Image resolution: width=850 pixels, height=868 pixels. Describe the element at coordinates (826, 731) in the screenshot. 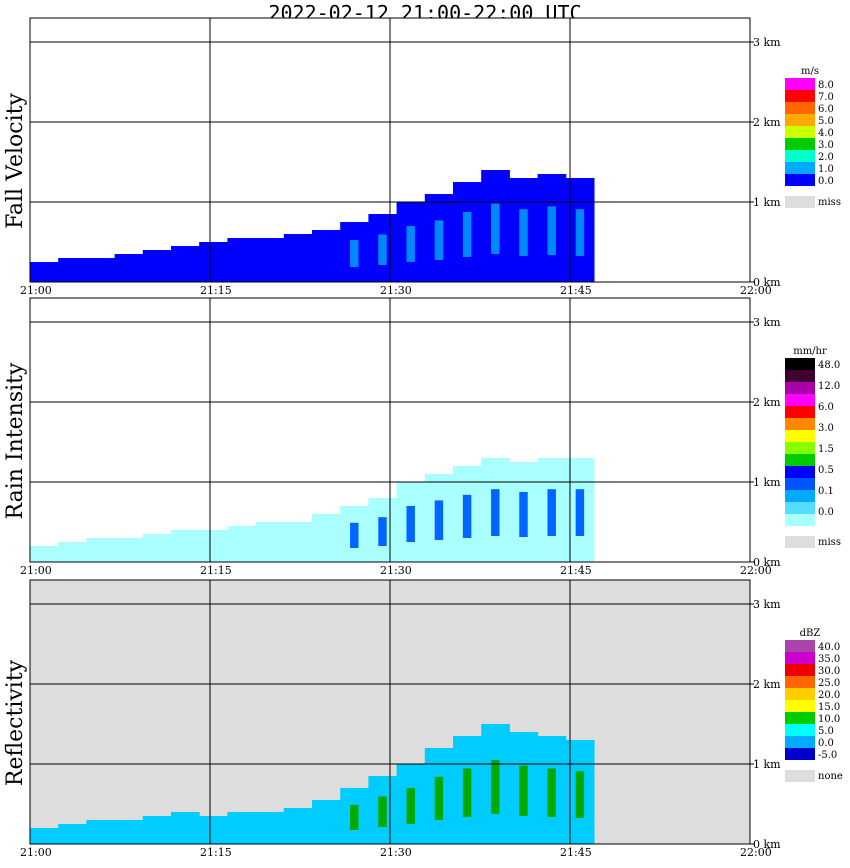

I see `legend-label: 5.0` at that location.